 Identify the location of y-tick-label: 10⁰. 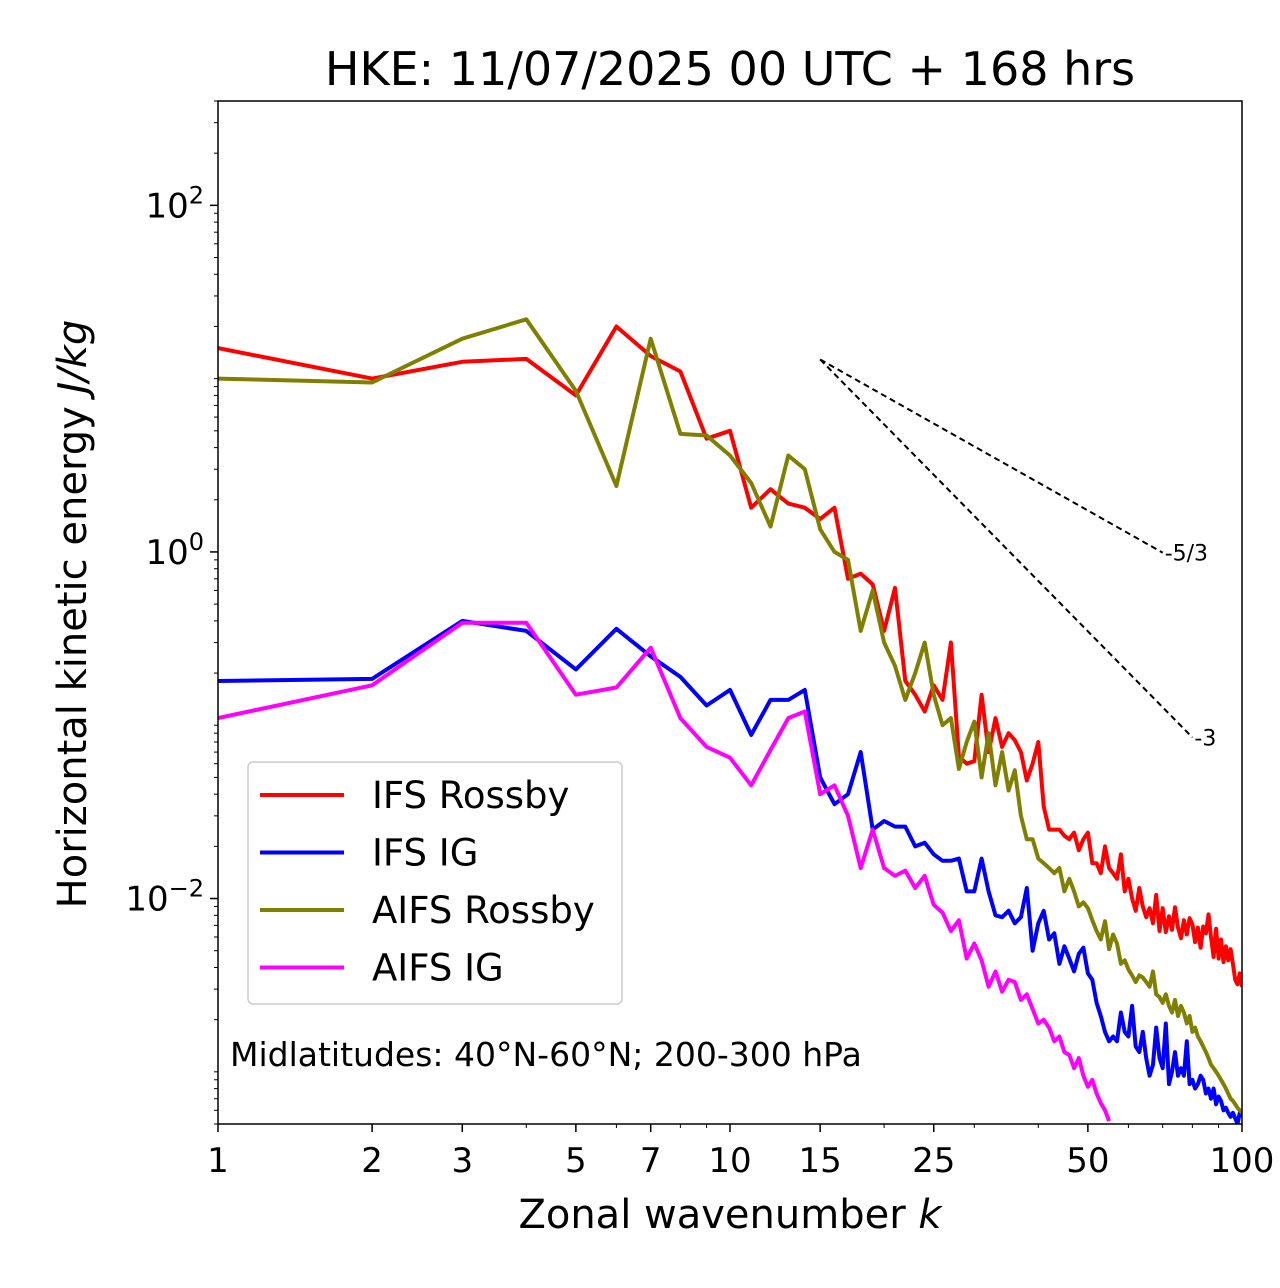
(174, 550).